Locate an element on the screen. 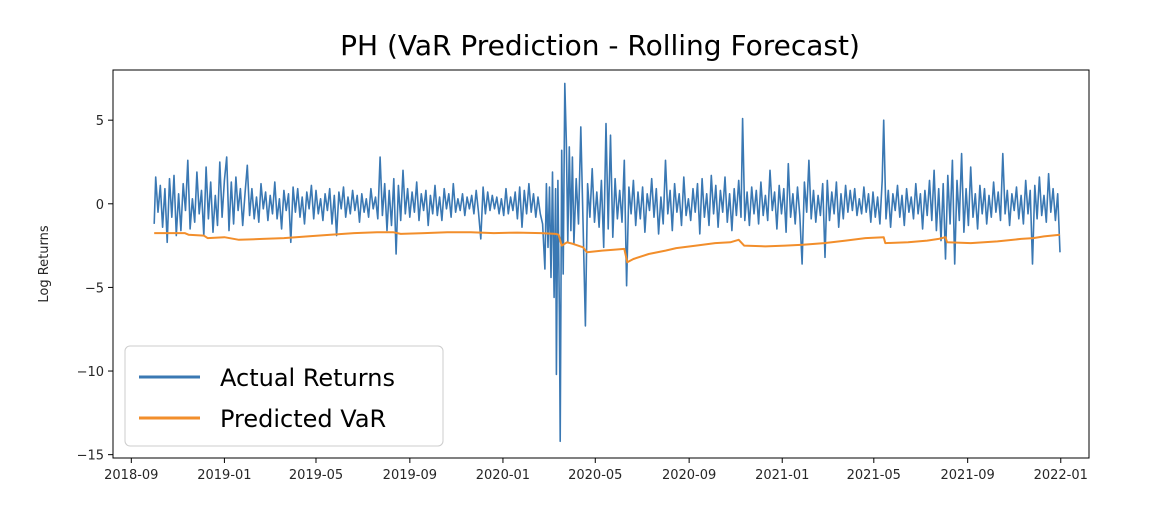 This screenshot has width=1150, height=510. y-axis: 5 0 −5 −10 −15 is located at coordinates (95, 289).